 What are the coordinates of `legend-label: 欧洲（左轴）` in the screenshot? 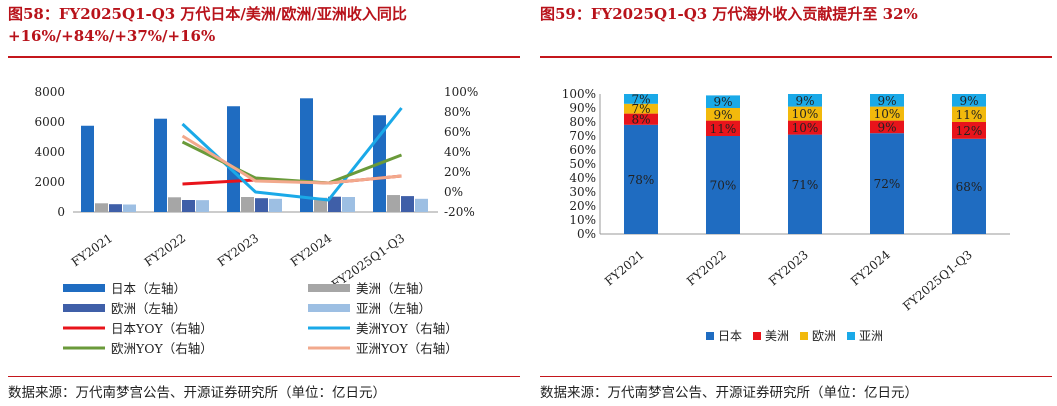 It's located at (148, 308).